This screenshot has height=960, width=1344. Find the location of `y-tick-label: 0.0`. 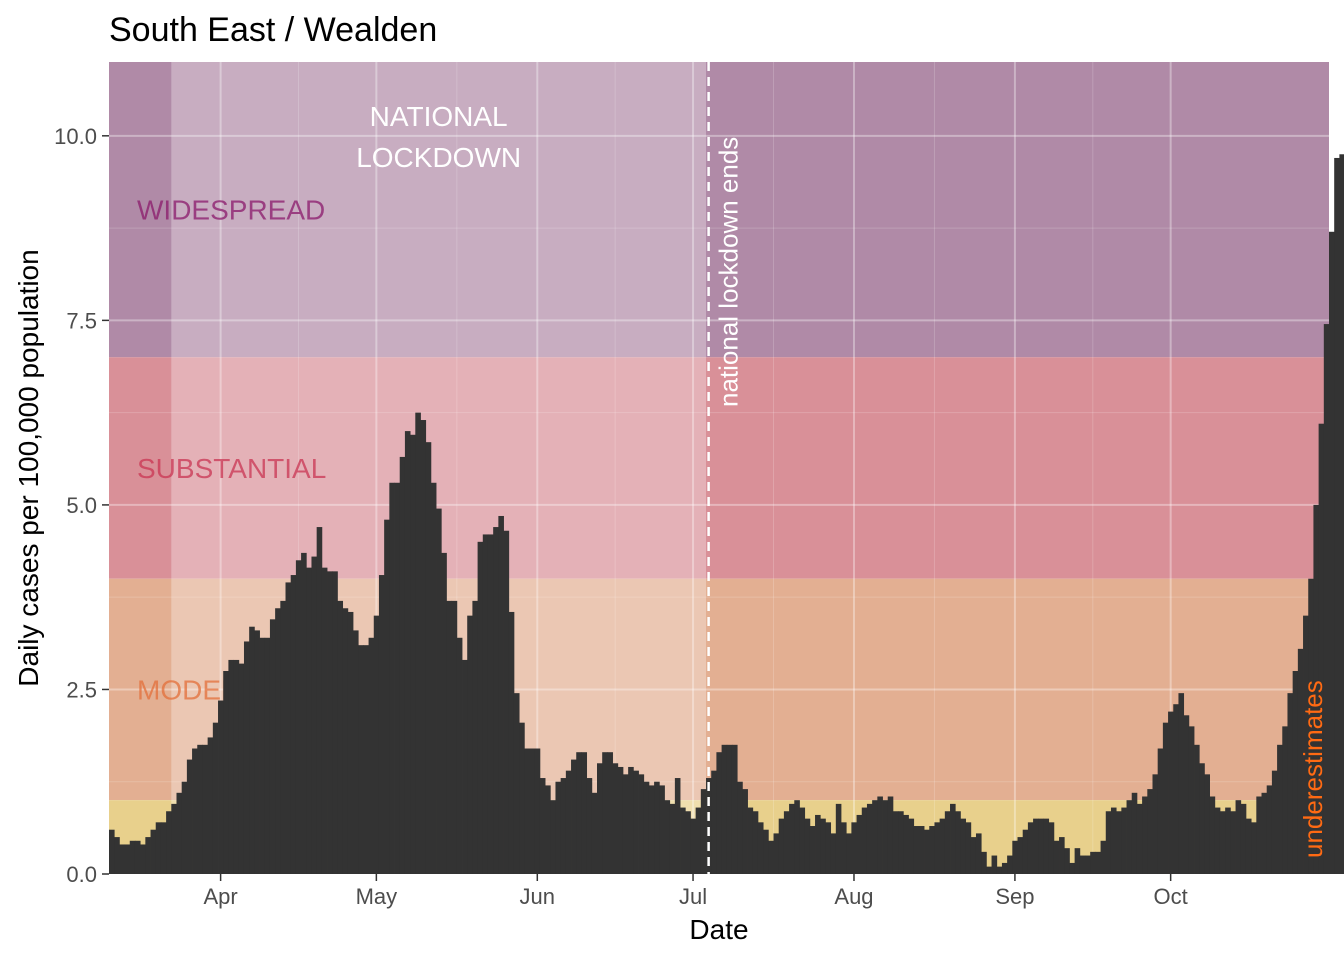

y-tick-label: 0.0 is located at coordinates (81, 874).